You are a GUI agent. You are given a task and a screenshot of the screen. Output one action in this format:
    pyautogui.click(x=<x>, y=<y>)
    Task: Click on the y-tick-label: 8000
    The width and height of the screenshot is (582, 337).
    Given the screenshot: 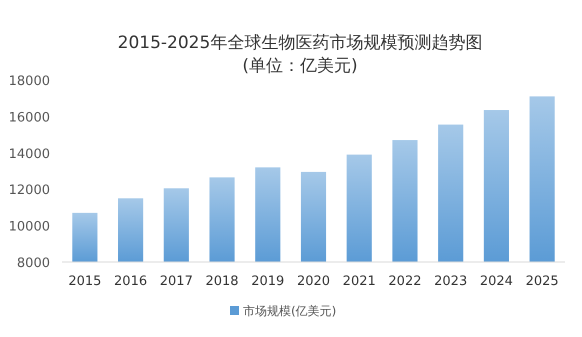 What is the action you would take?
    pyautogui.click(x=33, y=263)
    